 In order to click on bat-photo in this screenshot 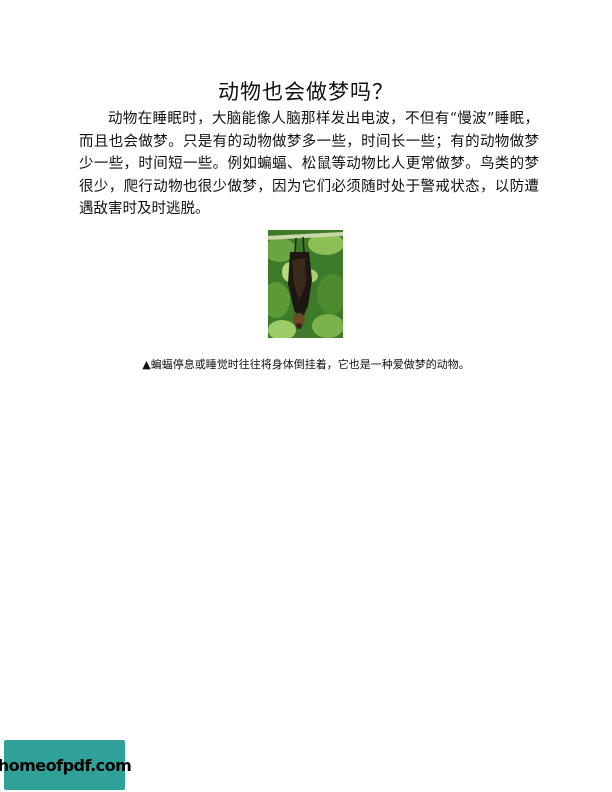, I will do `click(305, 284)`.